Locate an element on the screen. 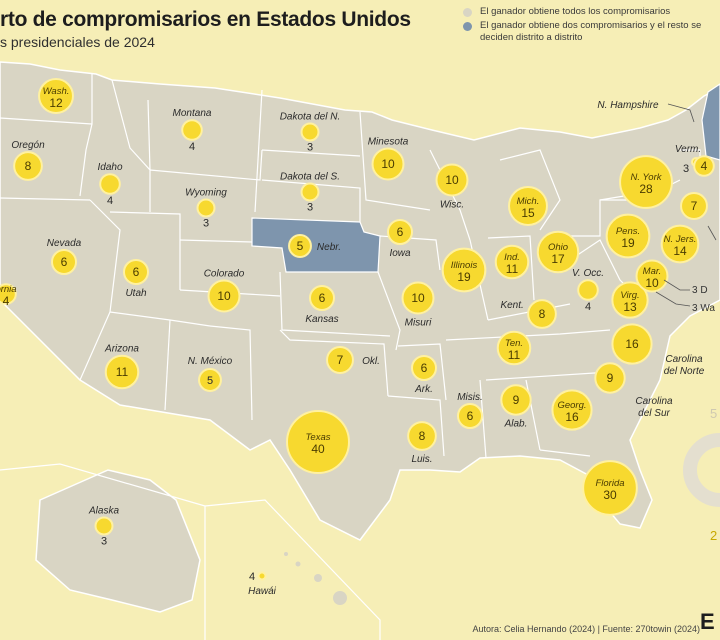 The image size is (720, 640). bubble-circle-california is located at coordinates (8, 294).